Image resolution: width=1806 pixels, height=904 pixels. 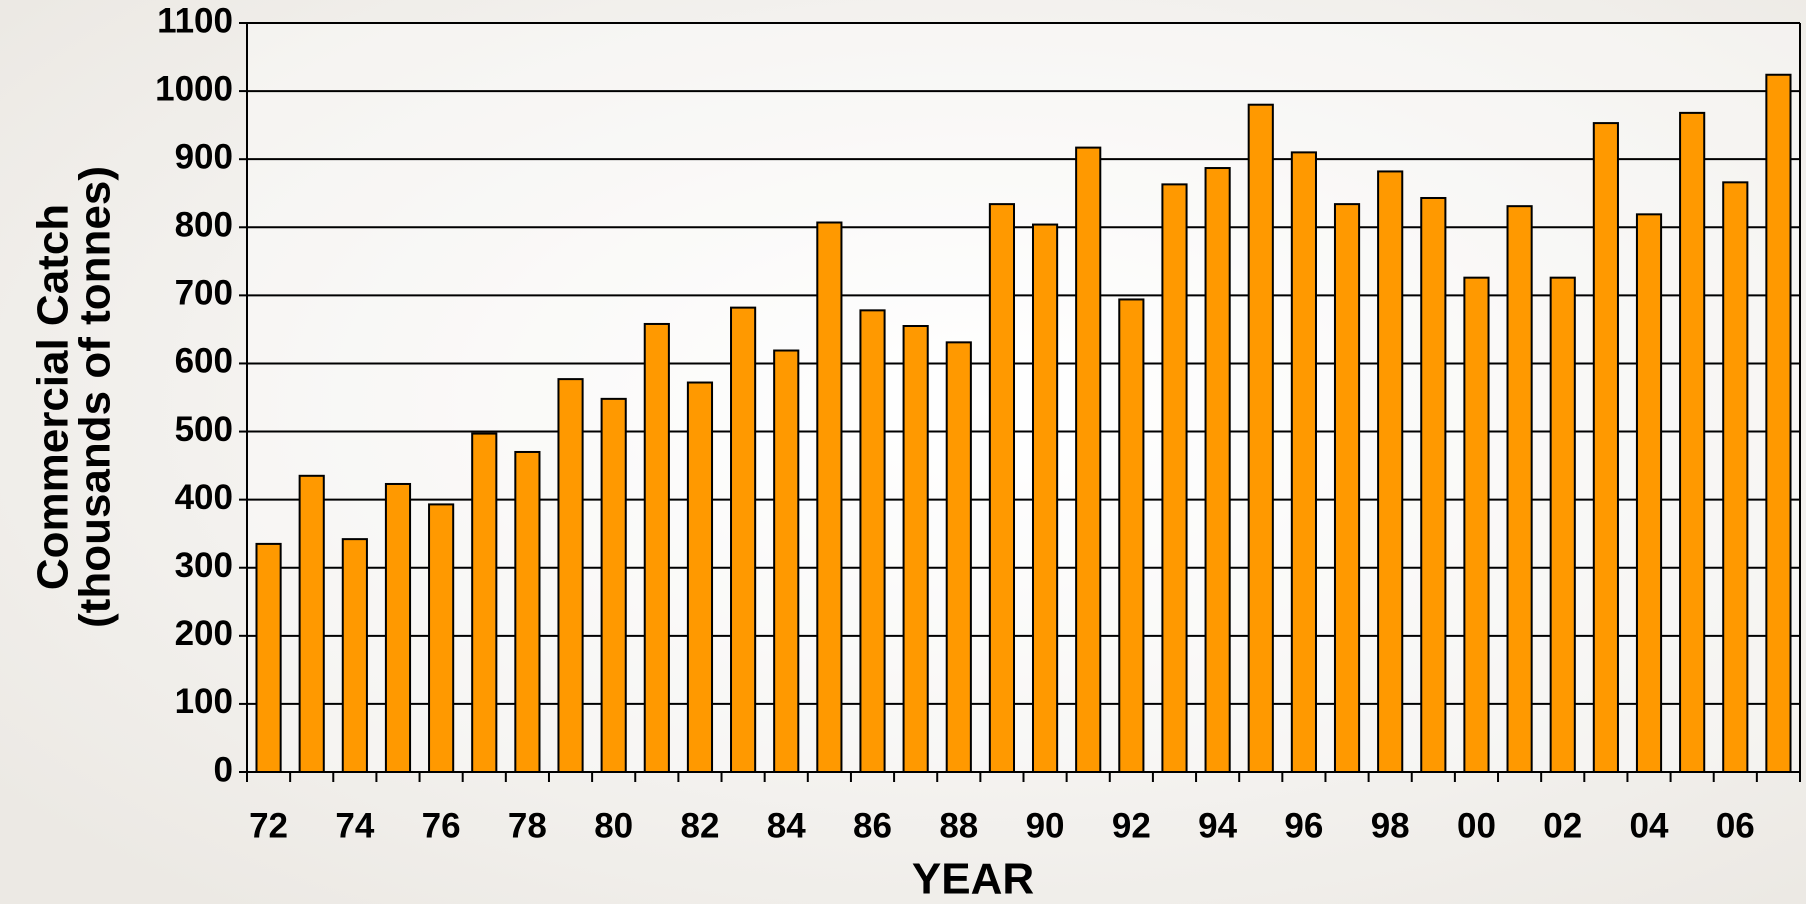 What do you see at coordinates (204, 633) in the screenshot?
I see `y-tick-label: 200` at bounding box center [204, 633].